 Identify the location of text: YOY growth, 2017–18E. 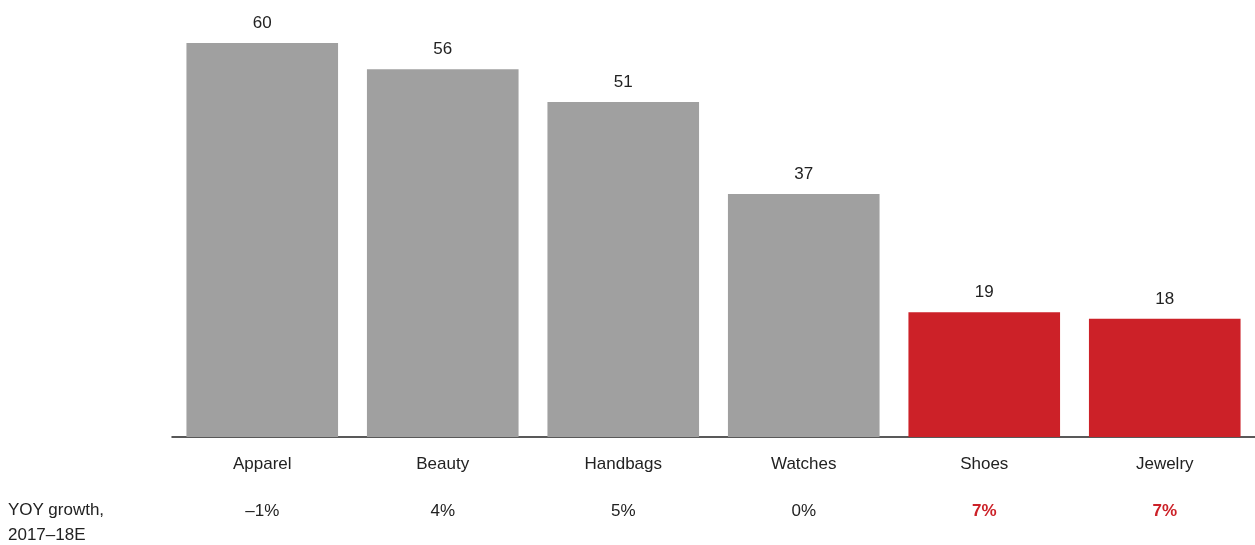
(58, 522).